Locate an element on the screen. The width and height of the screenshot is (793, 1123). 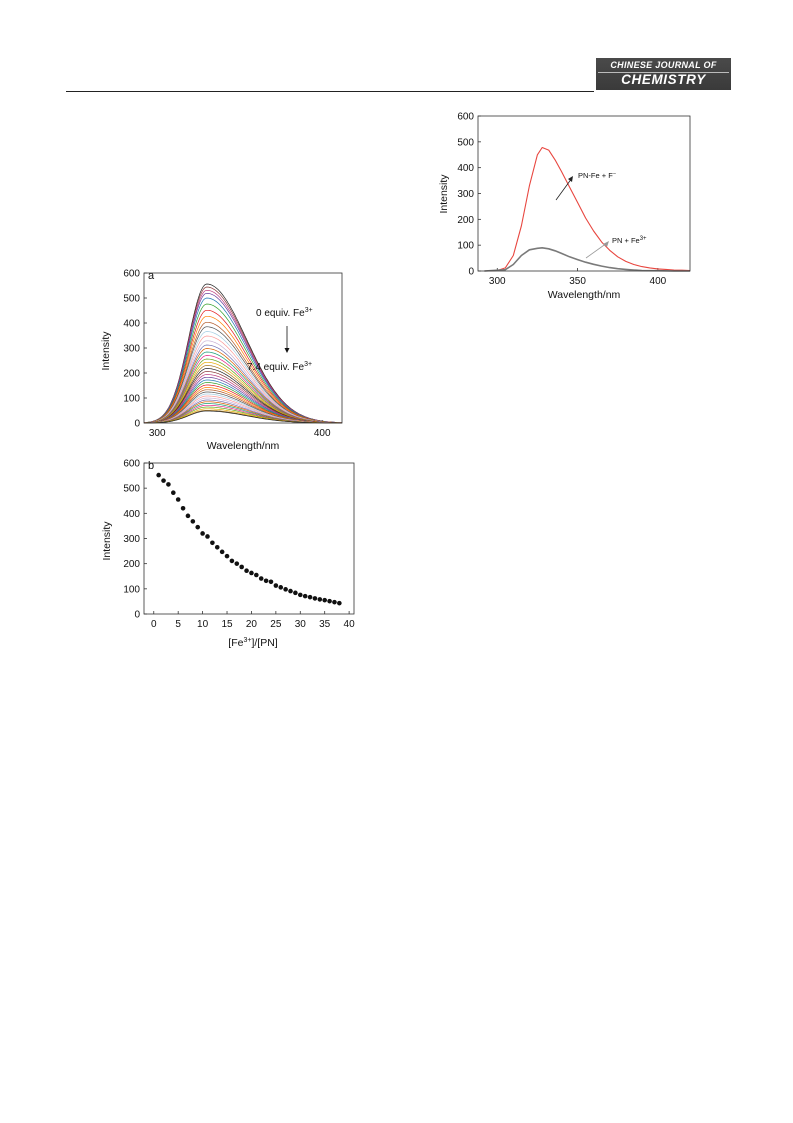
journal-name-line2: CHEMISTRY is located at coordinates (663, 79).